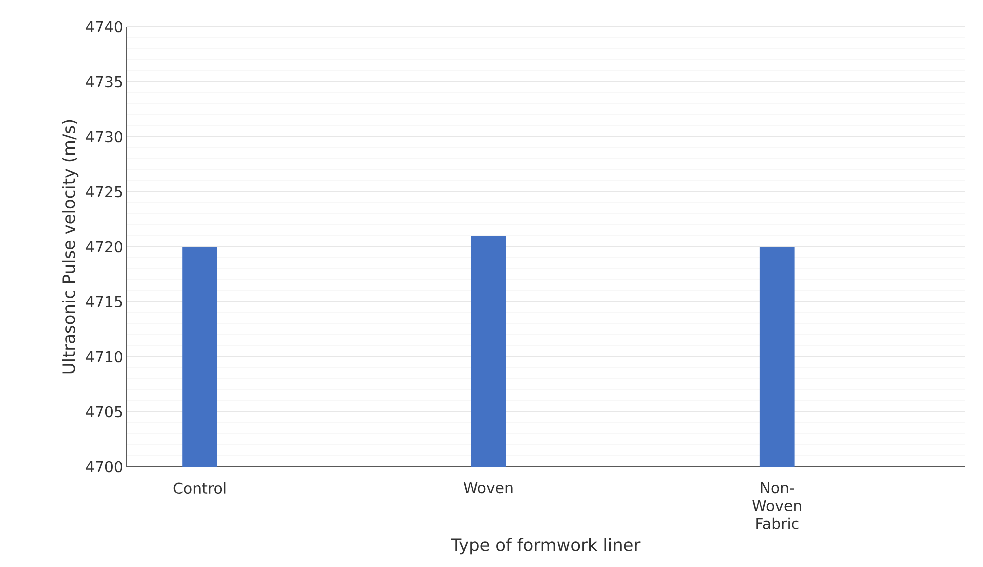 Image resolution: width=983 pixels, height=567 pixels. What do you see at coordinates (104, 302) in the screenshot?
I see `y-tick-label: 4715` at bounding box center [104, 302].